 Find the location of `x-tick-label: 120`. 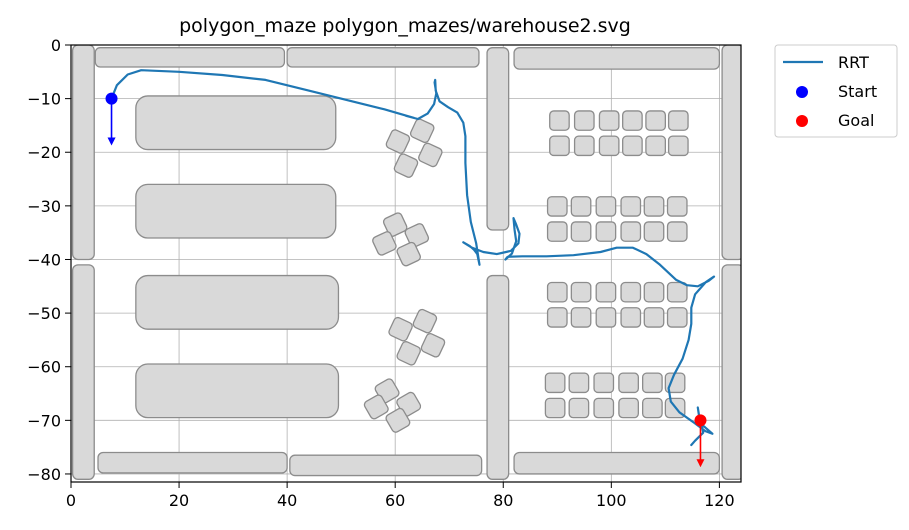

x-tick-label: 120 is located at coordinates (719, 500).